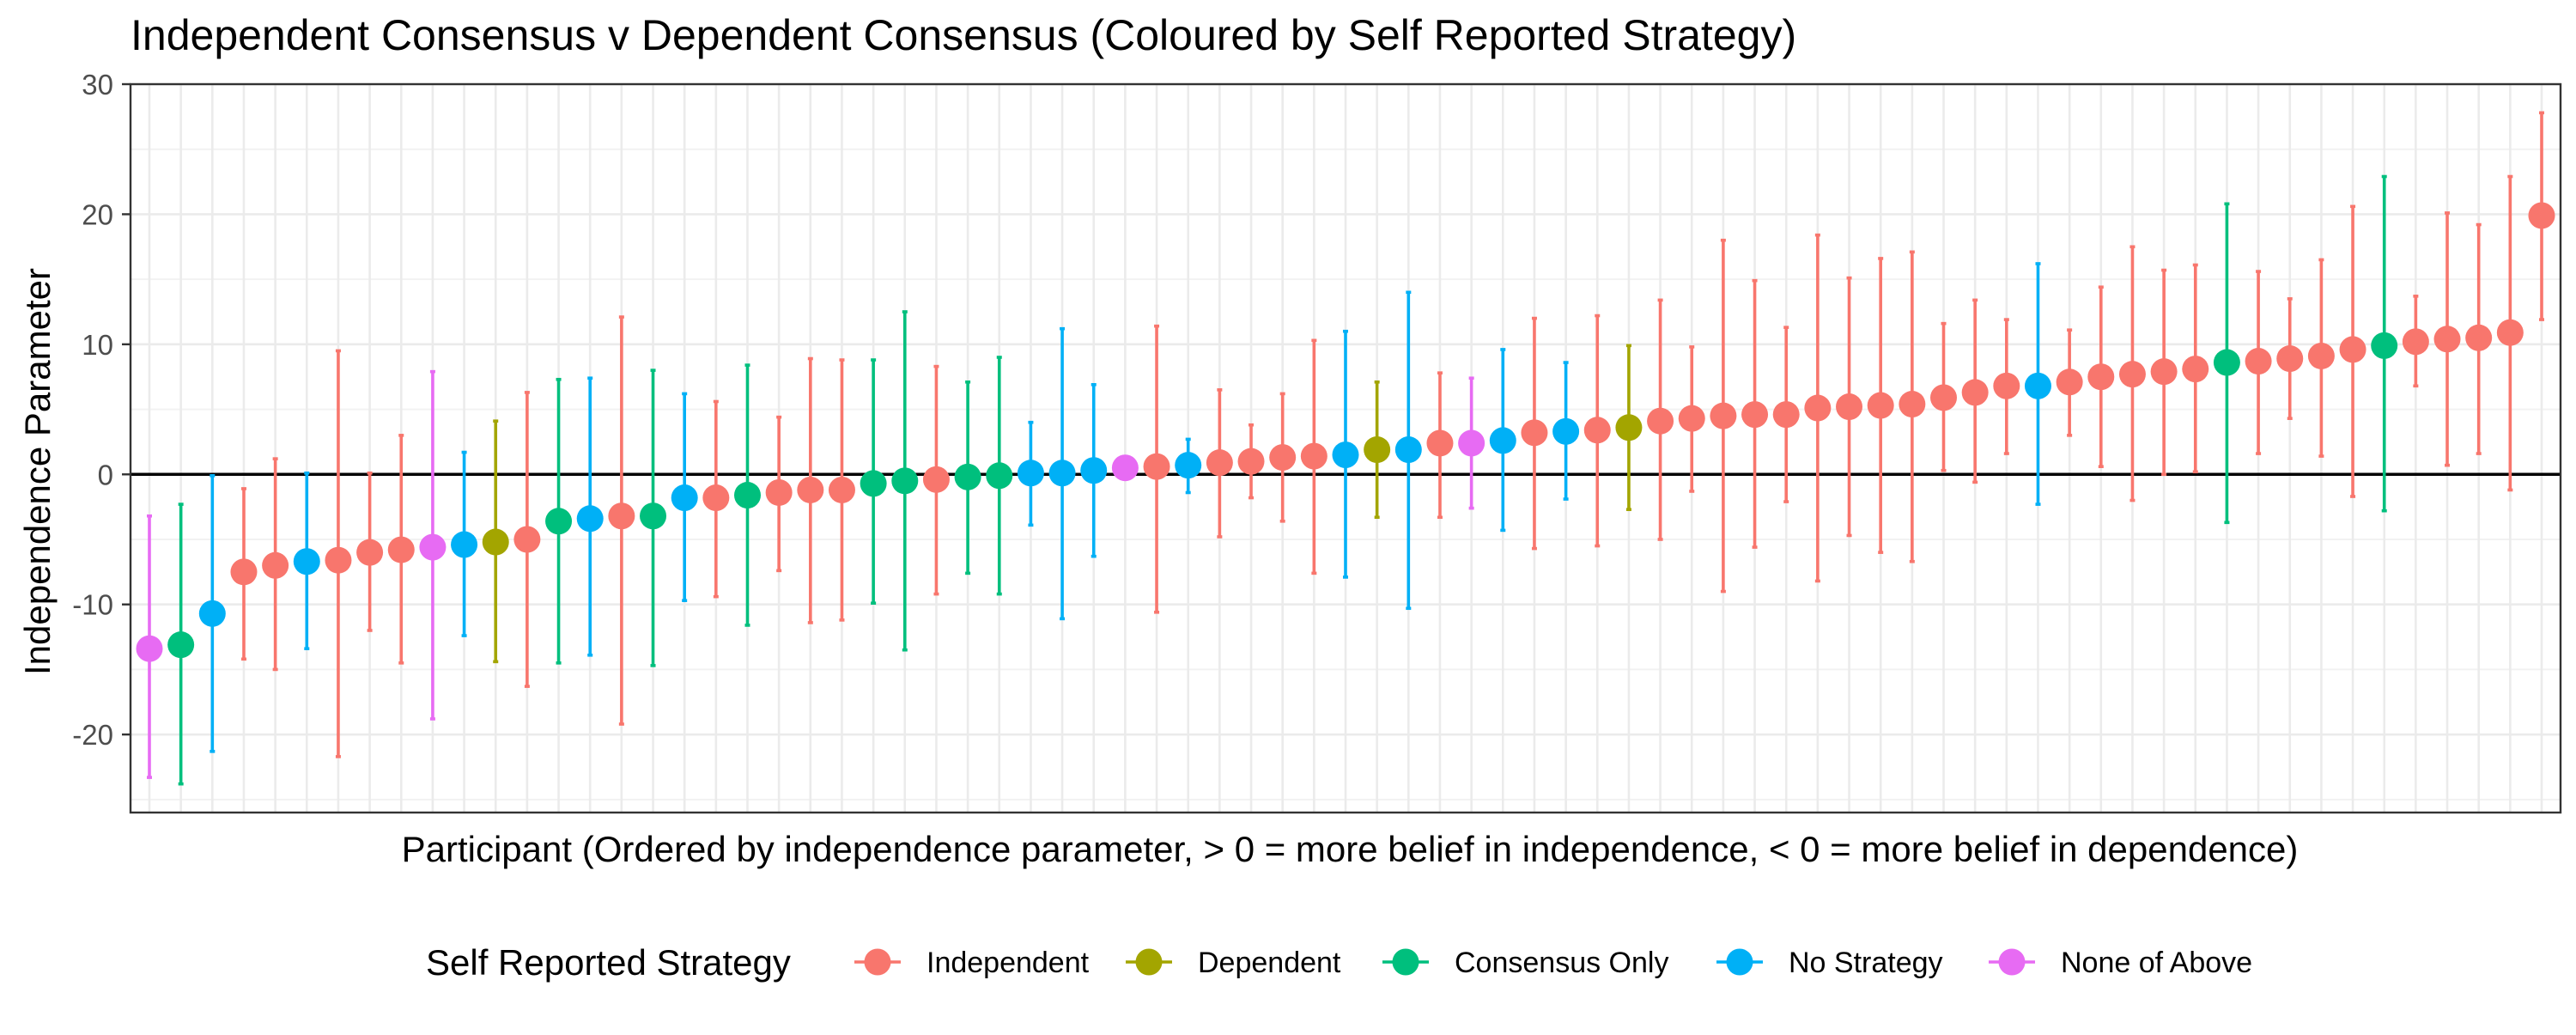 The width and height of the screenshot is (2576, 1035). What do you see at coordinates (106, 474) in the screenshot?
I see `y-tick-label: 0` at bounding box center [106, 474].